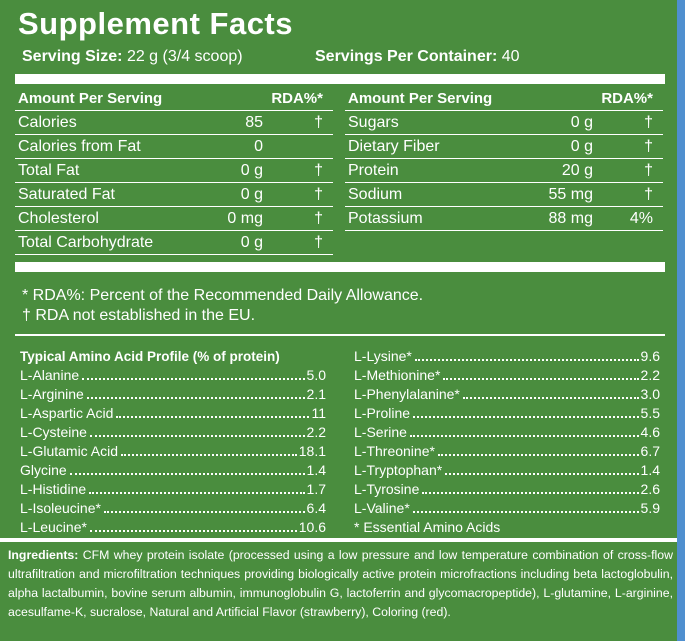  What do you see at coordinates (650, 508) in the screenshot?
I see `amino-value: 5.9` at bounding box center [650, 508].